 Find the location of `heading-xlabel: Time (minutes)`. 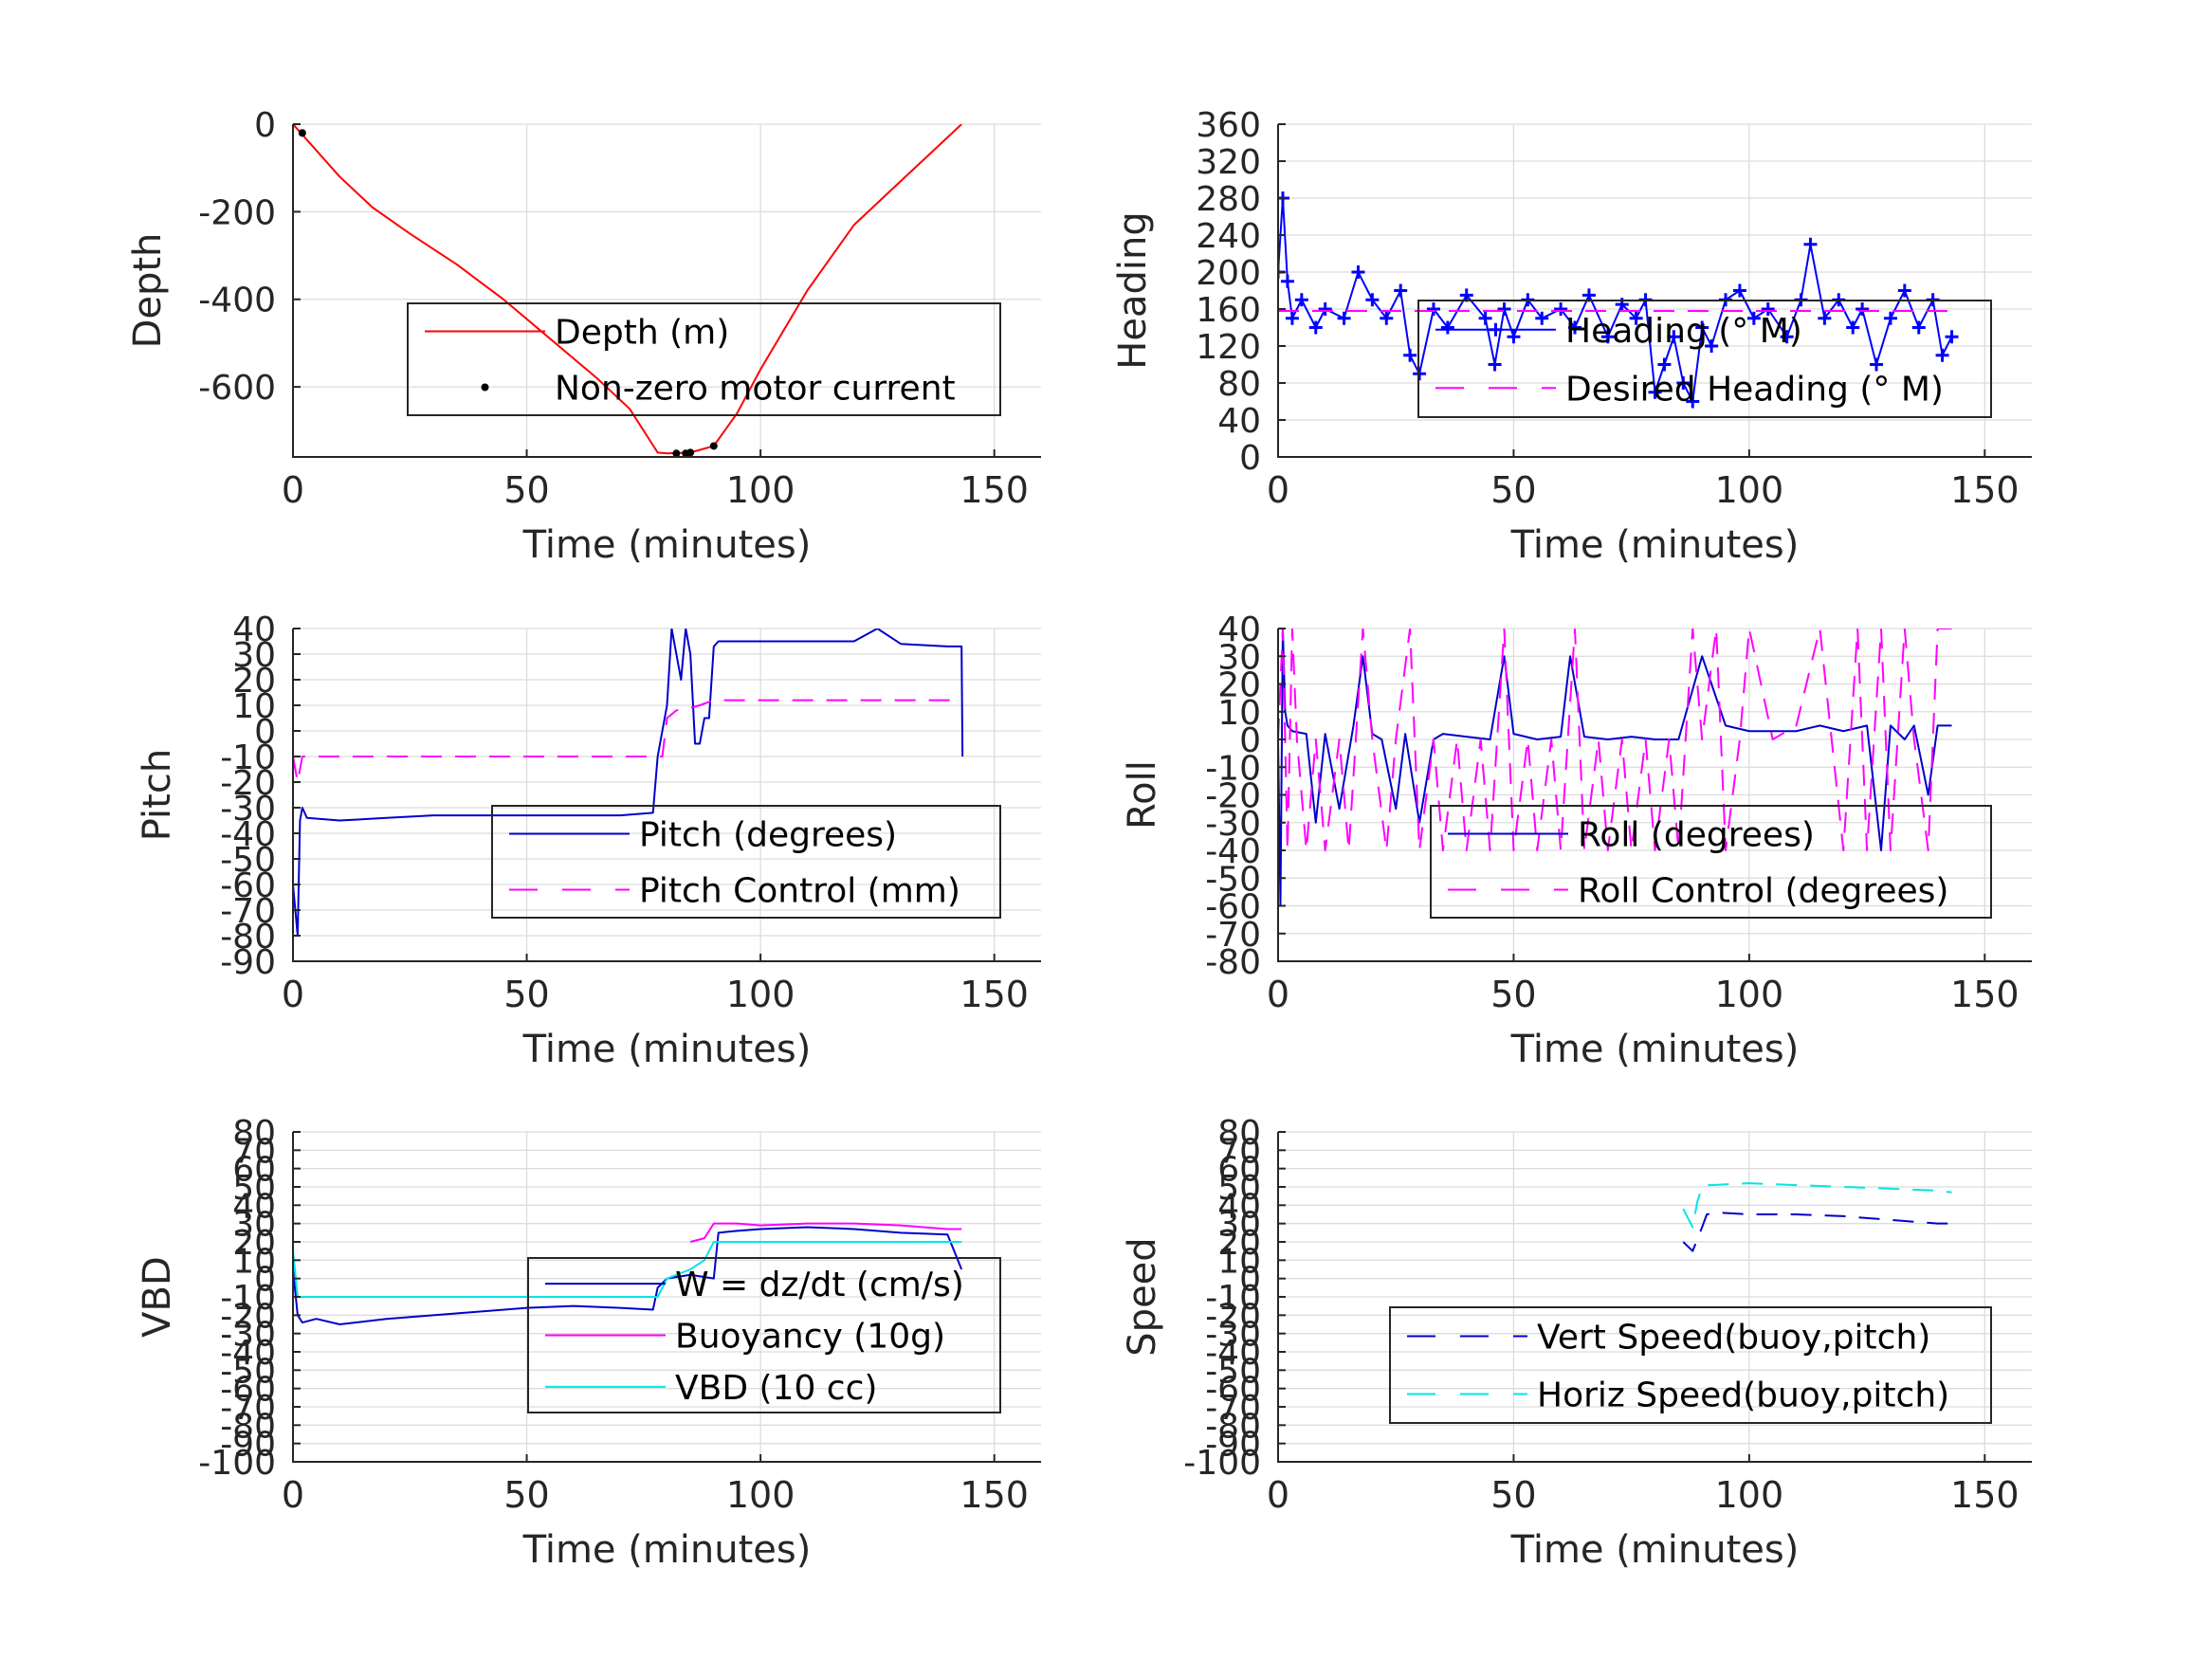

heading-xlabel: Time (minutes) is located at coordinates (1655, 545).